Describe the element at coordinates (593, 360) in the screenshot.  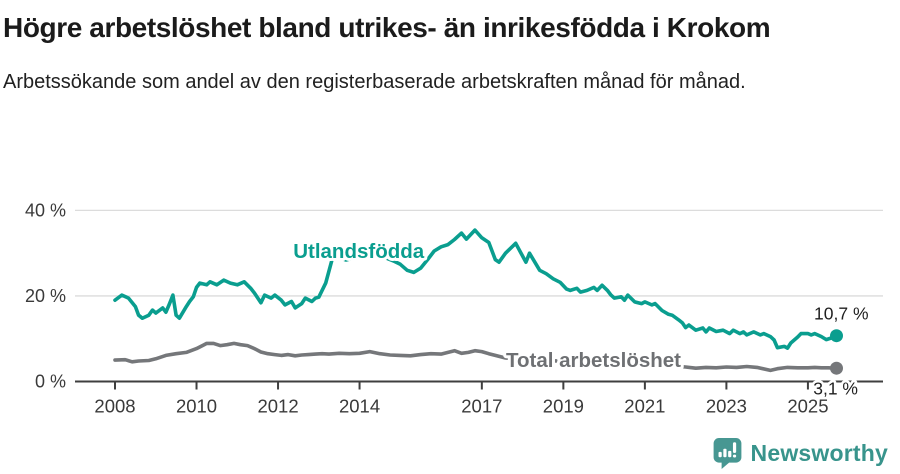
I see `series-label-total: Total arbetslöshet` at that location.